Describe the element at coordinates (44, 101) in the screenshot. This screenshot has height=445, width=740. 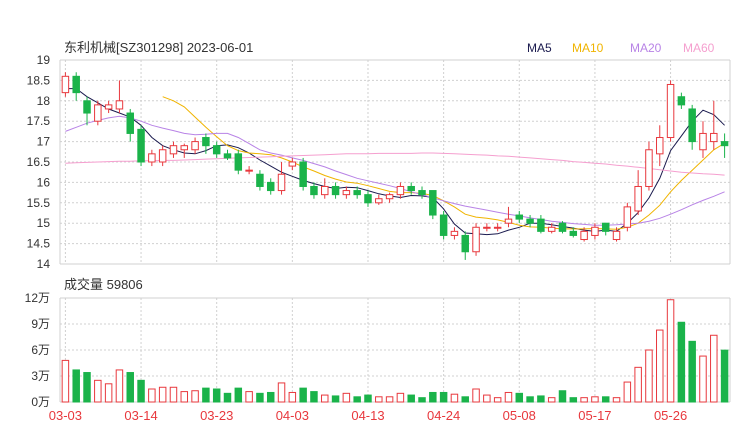
I see `price-tick-label: 18` at that location.